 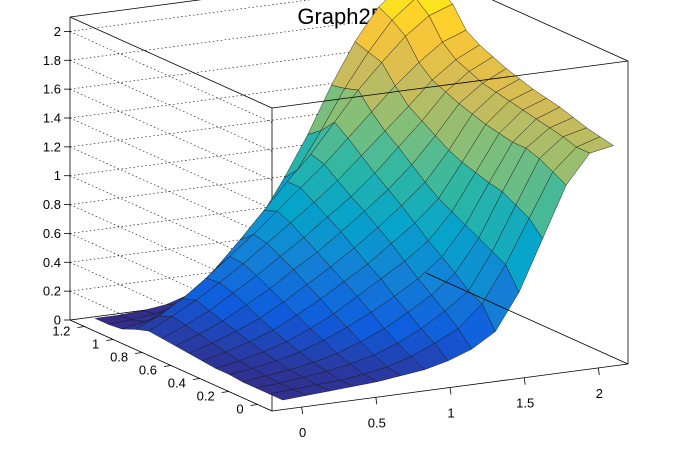 What do you see at coordinates (206, 396) in the screenshot?
I see `y-tick-label: 0.2` at bounding box center [206, 396].